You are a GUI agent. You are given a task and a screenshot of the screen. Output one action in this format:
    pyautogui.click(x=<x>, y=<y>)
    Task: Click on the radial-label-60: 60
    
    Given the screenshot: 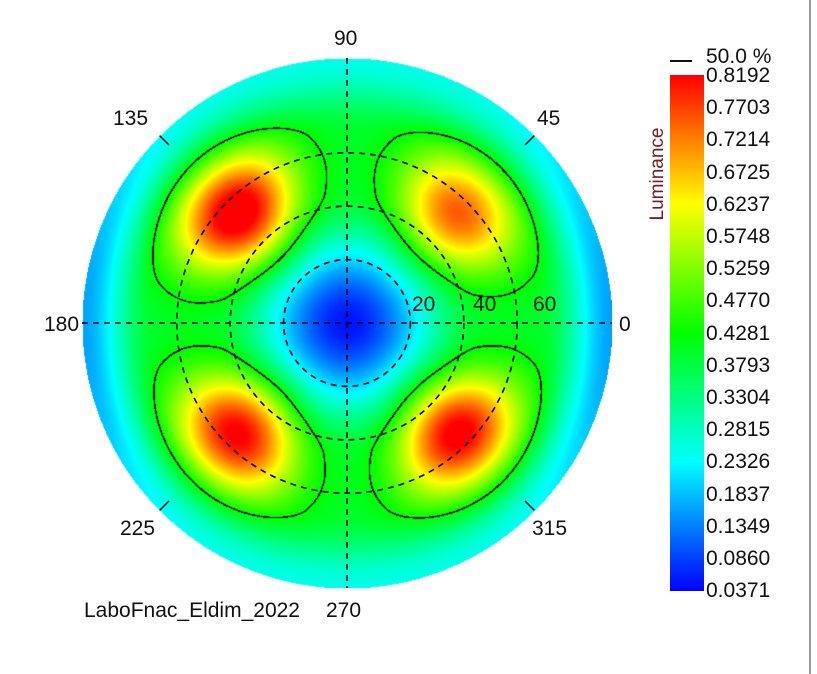 What is the action you would take?
    pyautogui.click(x=545, y=304)
    